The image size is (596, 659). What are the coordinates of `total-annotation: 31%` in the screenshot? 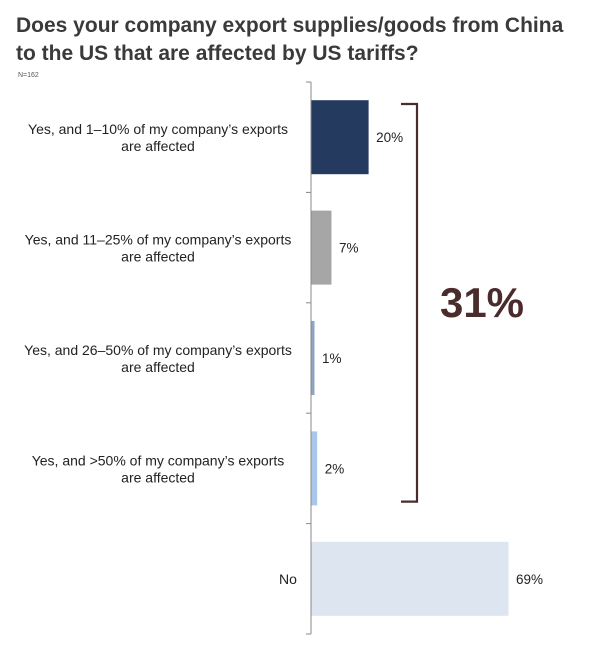 It's located at (482, 302).